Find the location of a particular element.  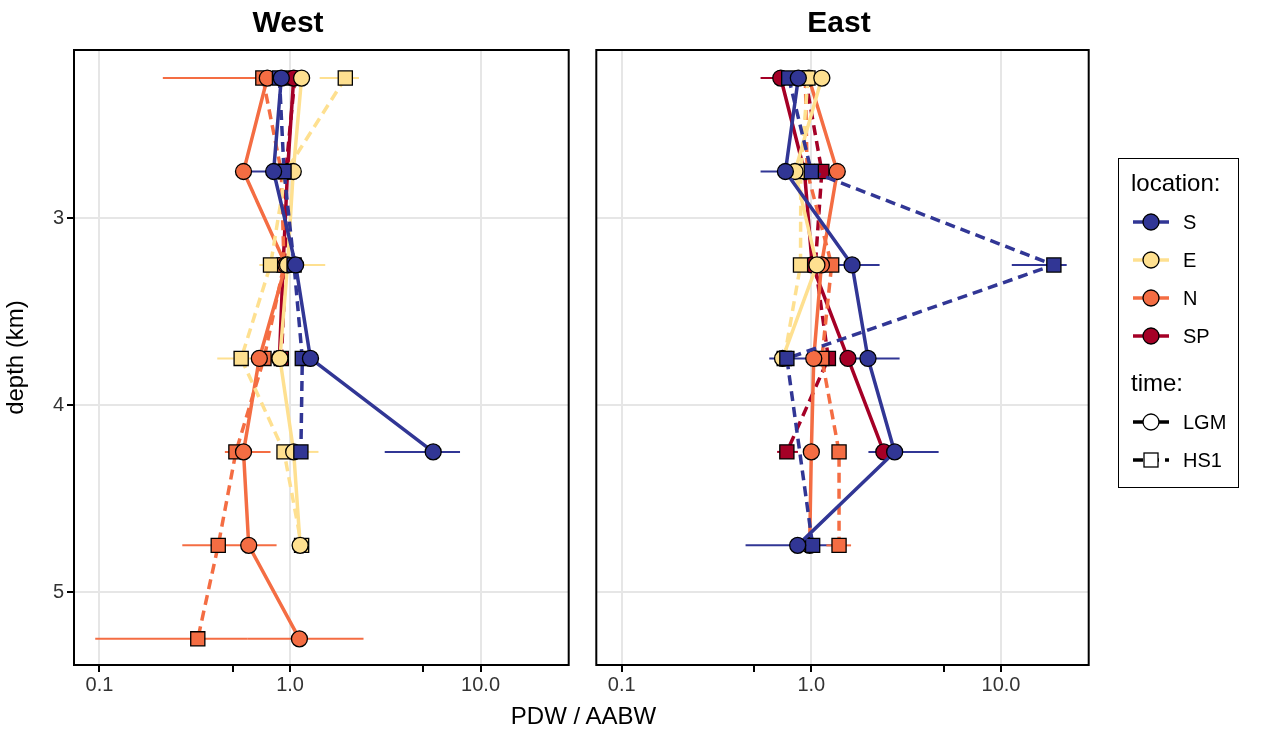

y-tick-label: 3 is located at coordinates (58, 216).